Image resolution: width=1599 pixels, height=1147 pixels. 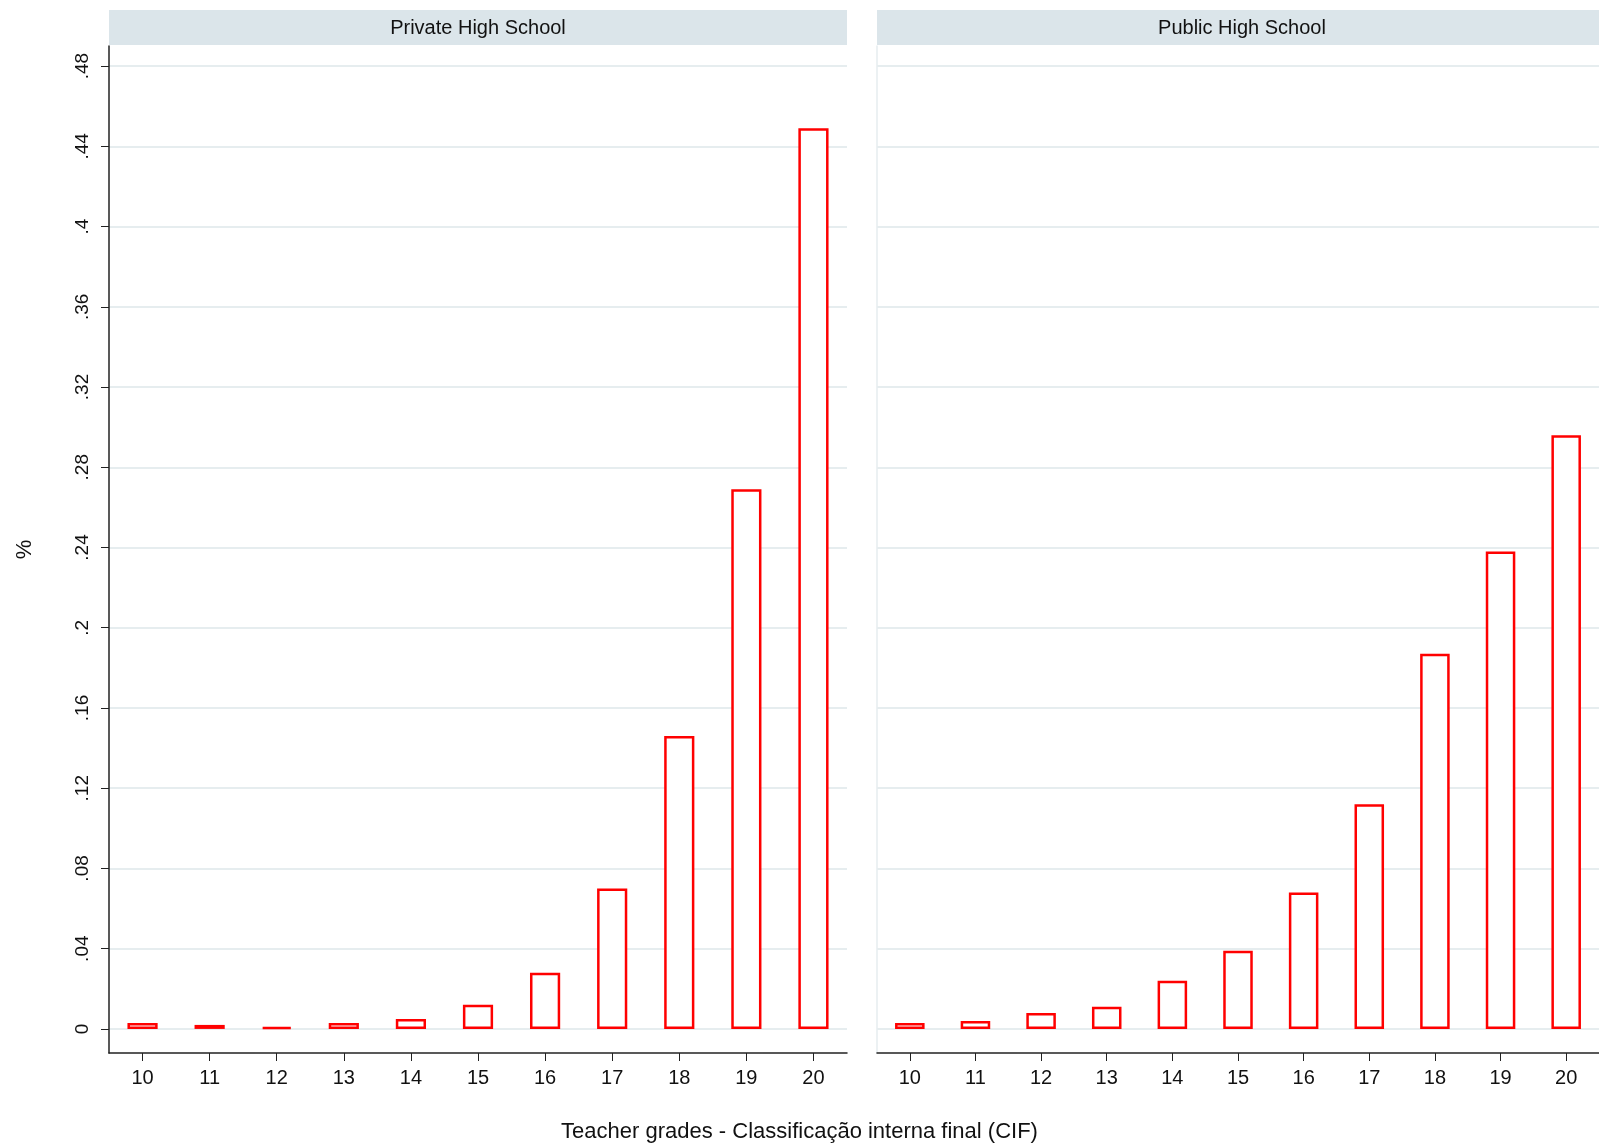 What do you see at coordinates (81, 547) in the screenshot?
I see `y-tick-label: .24` at bounding box center [81, 547].